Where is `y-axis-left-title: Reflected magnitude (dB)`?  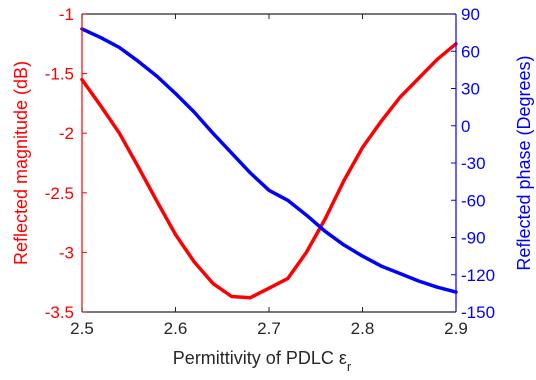
y-axis-left-title: Reflected magnitude (dB) is located at coordinates (21, 163).